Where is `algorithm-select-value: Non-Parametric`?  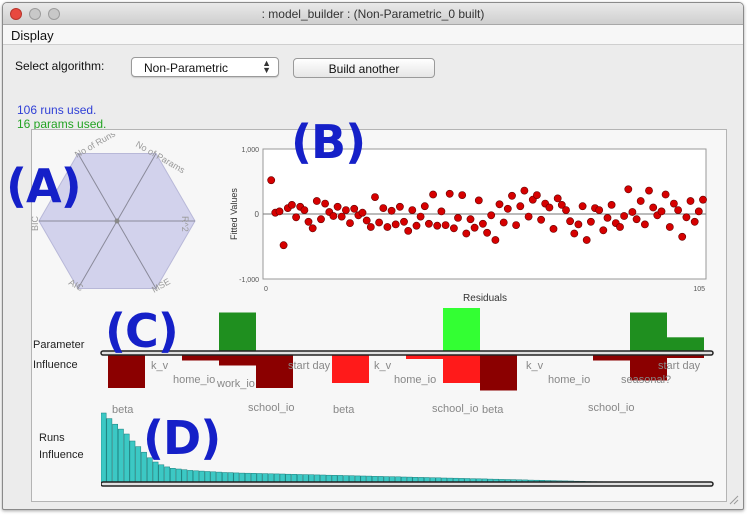
algorithm-select-value: Non-Parametric is located at coordinates (186, 68).